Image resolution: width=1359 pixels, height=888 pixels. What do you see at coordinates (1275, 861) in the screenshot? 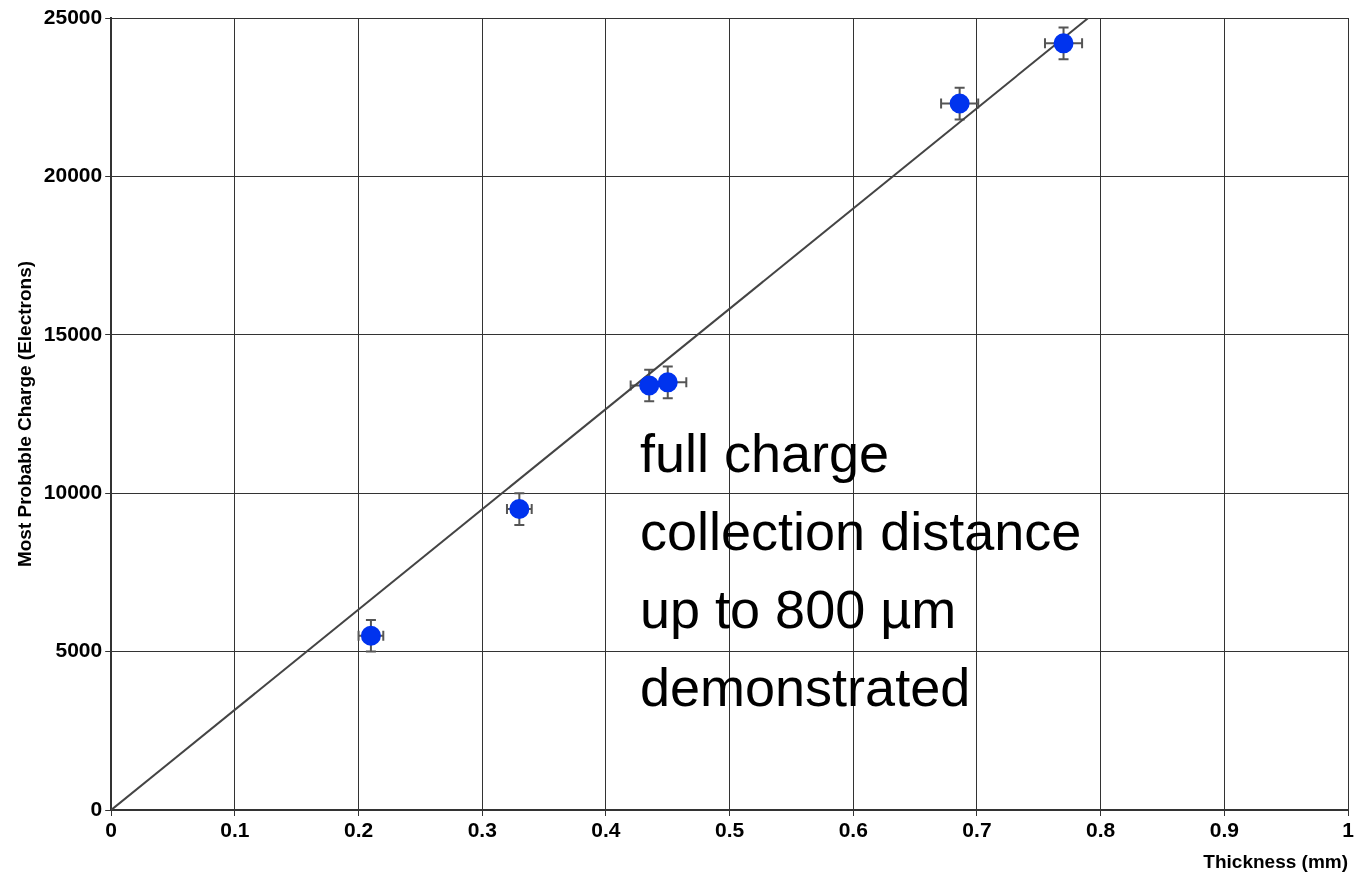
I see `x-axis-title: Thickness (mm)` at bounding box center [1275, 861].